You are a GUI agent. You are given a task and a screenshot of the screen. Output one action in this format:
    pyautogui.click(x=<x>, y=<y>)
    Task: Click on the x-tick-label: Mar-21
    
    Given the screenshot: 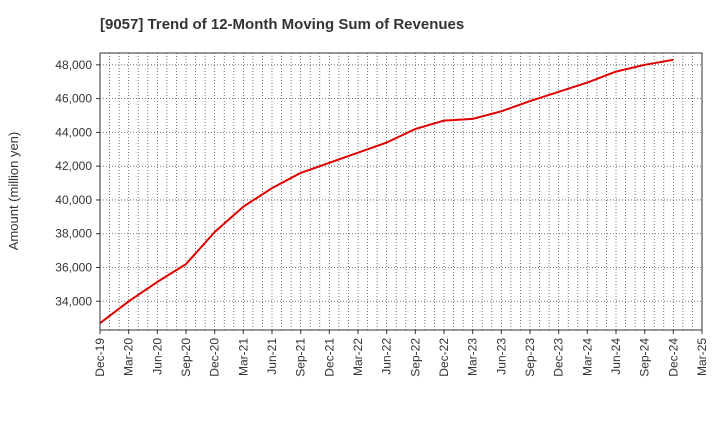 What is the action you would take?
    pyautogui.click(x=243, y=357)
    